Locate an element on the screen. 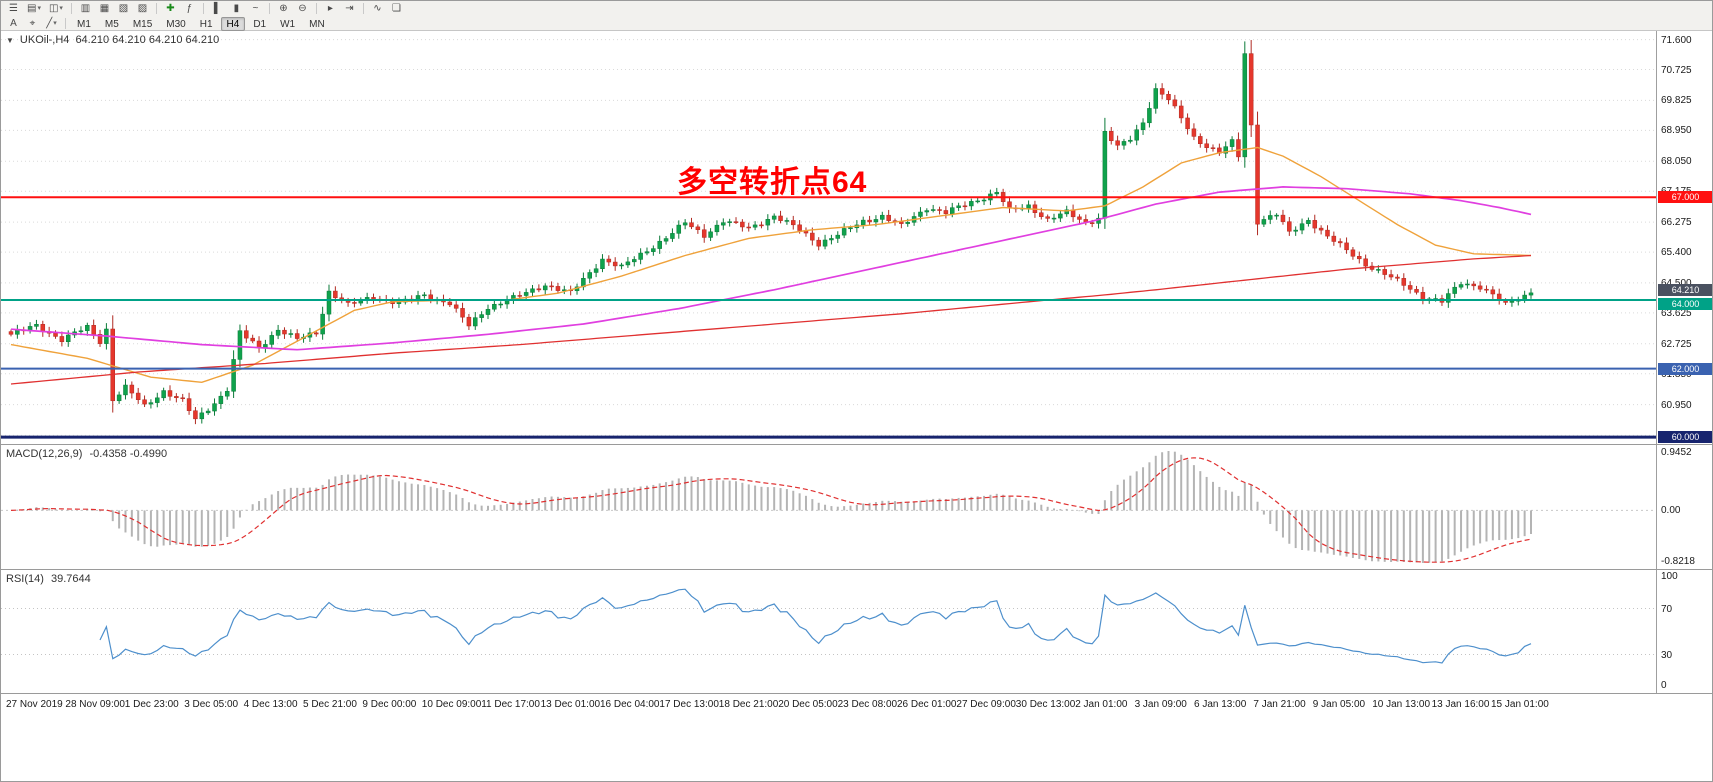  time-axis-label: 3 Dec 05:00 is located at coordinates (211, 704).